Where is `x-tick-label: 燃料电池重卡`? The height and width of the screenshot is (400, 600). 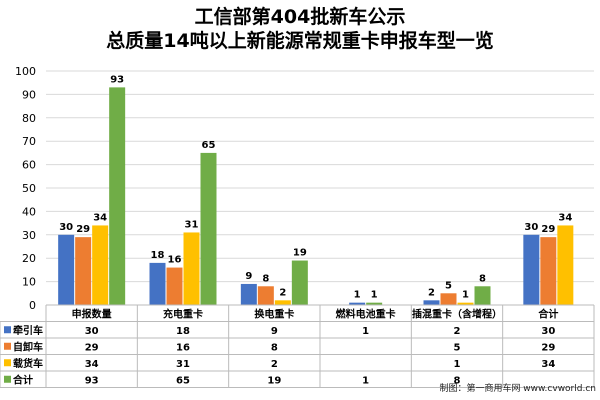
x-tick-label: 燃料电池重卡 is located at coordinates (366, 313).